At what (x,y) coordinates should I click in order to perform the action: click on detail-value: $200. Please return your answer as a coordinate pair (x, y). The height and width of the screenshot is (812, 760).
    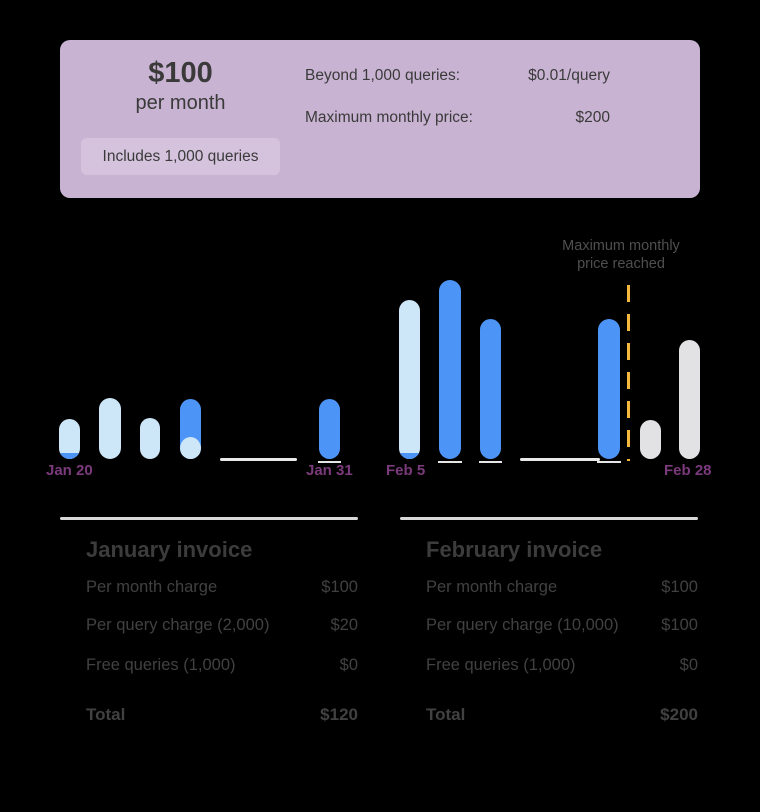
    Looking at the image, I should click on (592, 117).